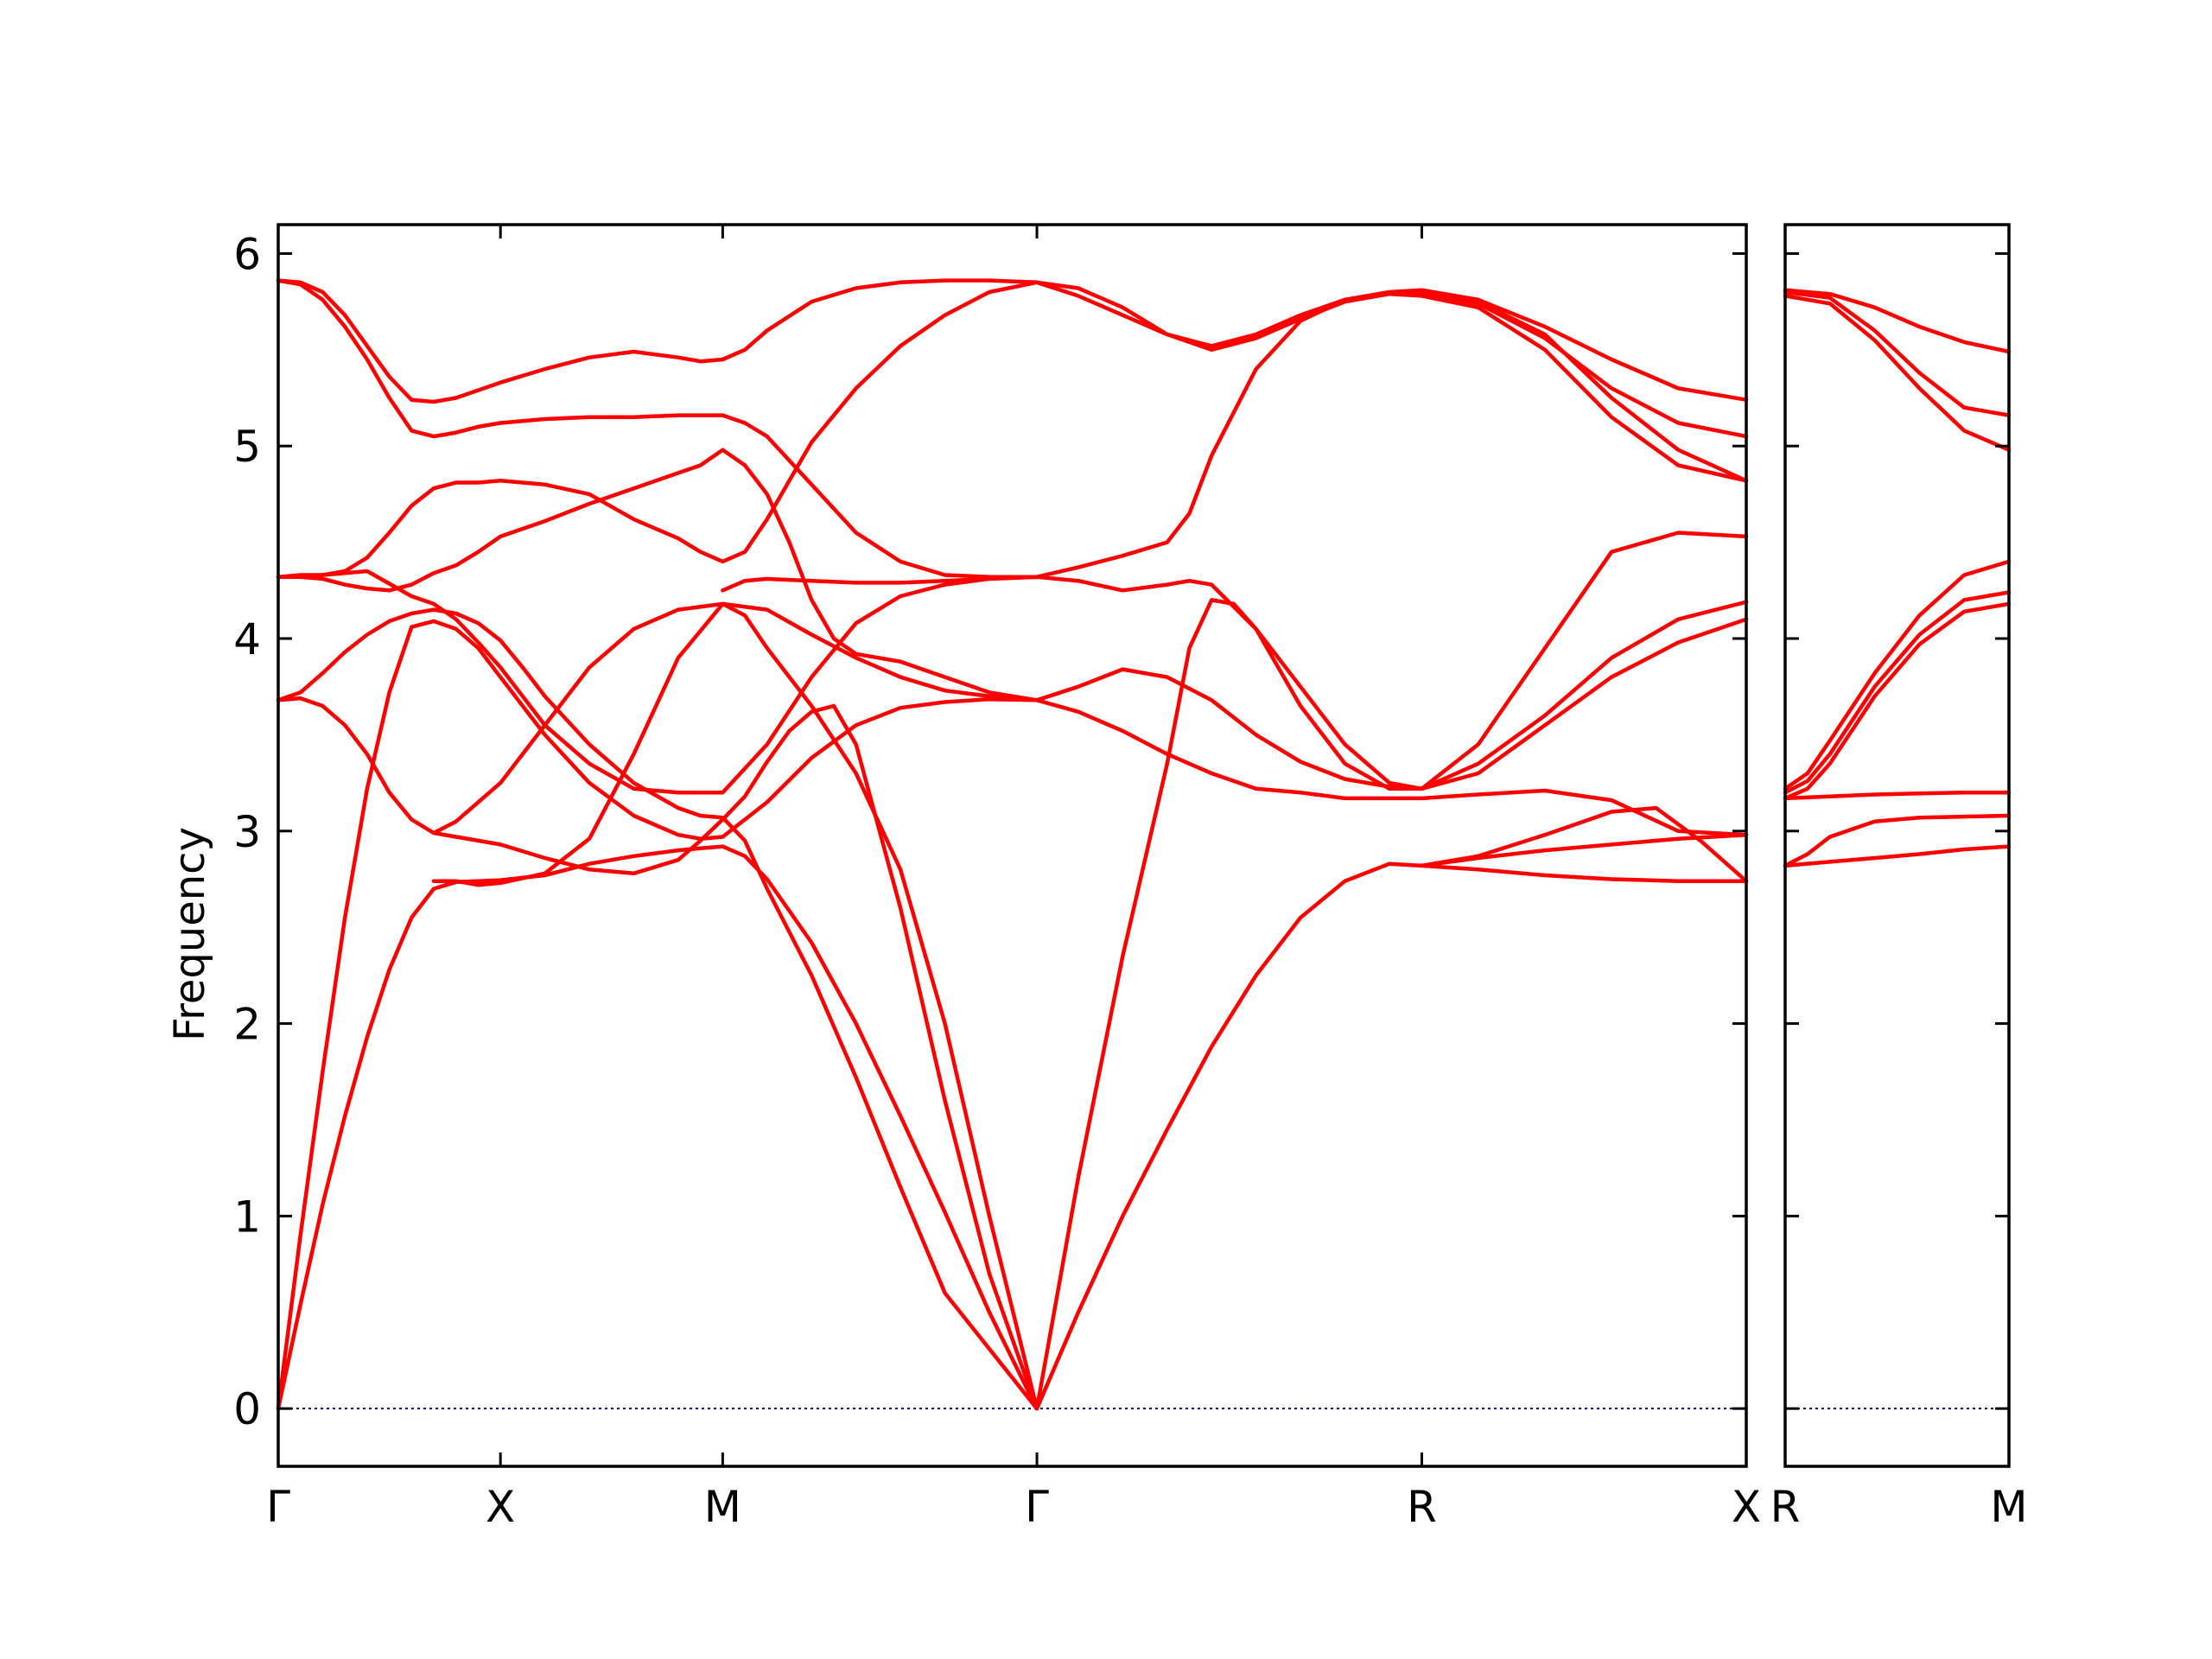 This screenshot has width=2212, height=1659. Describe the element at coordinates (247, 447) in the screenshot. I see `y-tick-label: 5` at that location.